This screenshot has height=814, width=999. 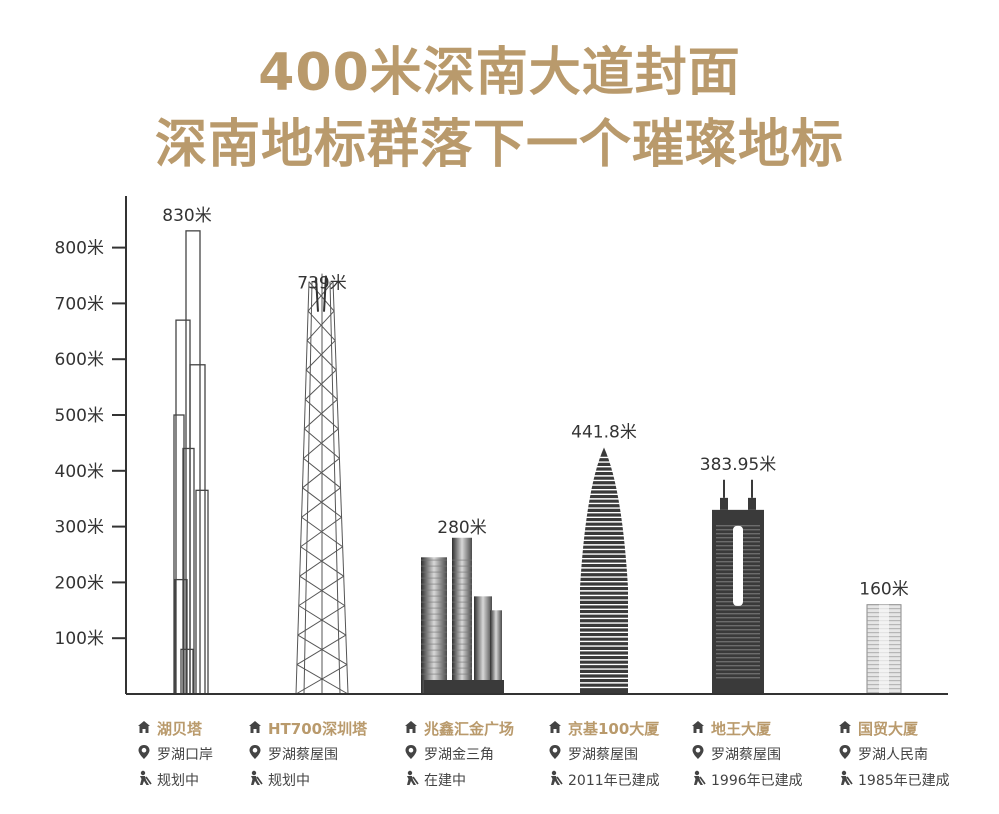 What do you see at coordinates (614, 729) in the screenshot?
I see `building-name: 京基100大厦` at bounding box center [614, 729].